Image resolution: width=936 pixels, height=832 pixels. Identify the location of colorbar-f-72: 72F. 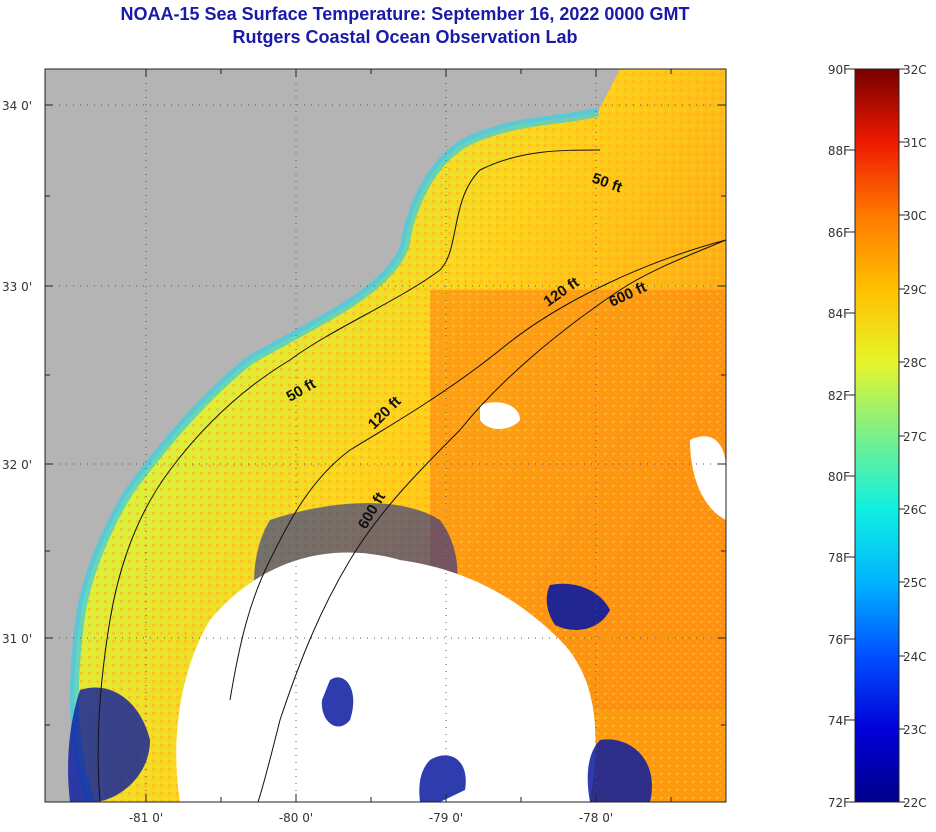
(839, 803).